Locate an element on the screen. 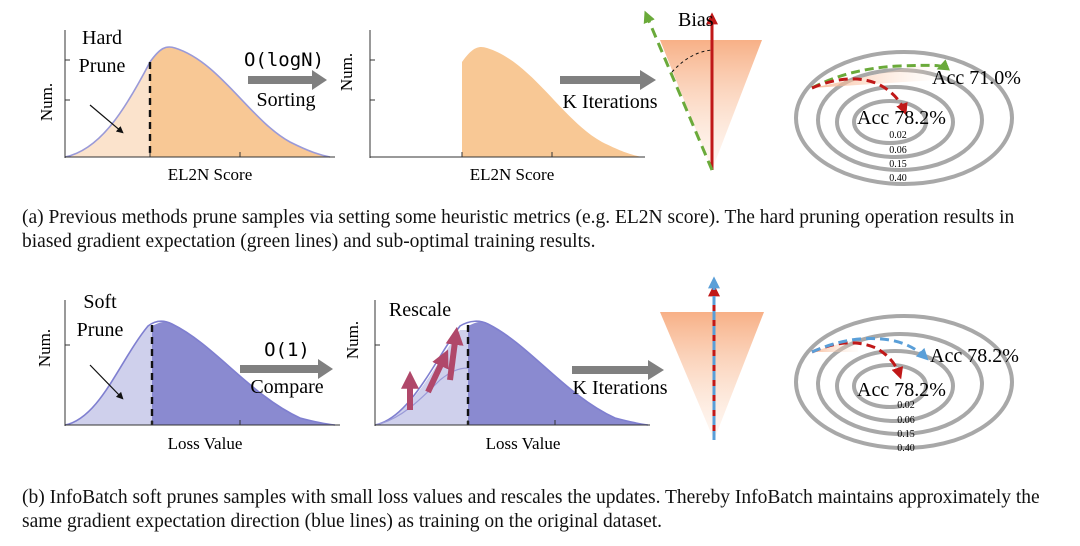 The width and height of the screenshot is (1080, 546). top2-ylabel: Num. is located at coordinates (346, 72).